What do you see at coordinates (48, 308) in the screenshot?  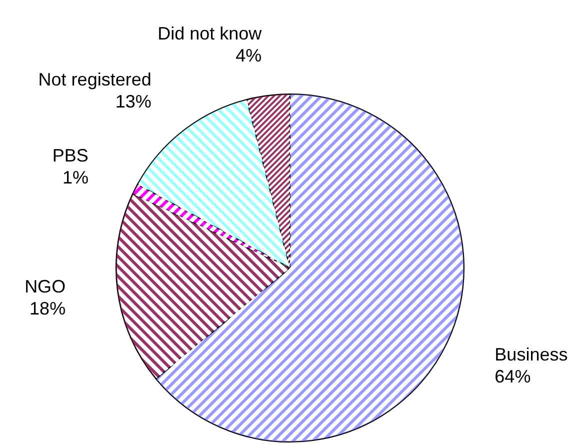 I see `data-label: 18%` at bounding box center [48, 308].